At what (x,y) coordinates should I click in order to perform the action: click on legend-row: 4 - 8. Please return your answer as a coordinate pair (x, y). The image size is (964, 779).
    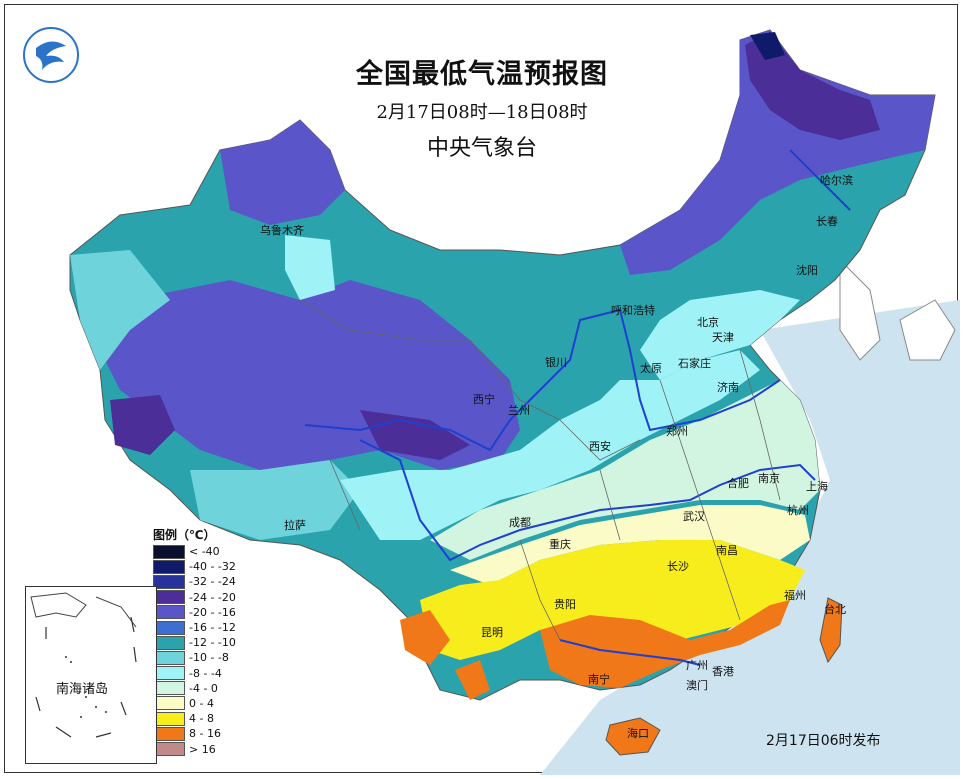
    Looking at the image, I should click on (197, 718).